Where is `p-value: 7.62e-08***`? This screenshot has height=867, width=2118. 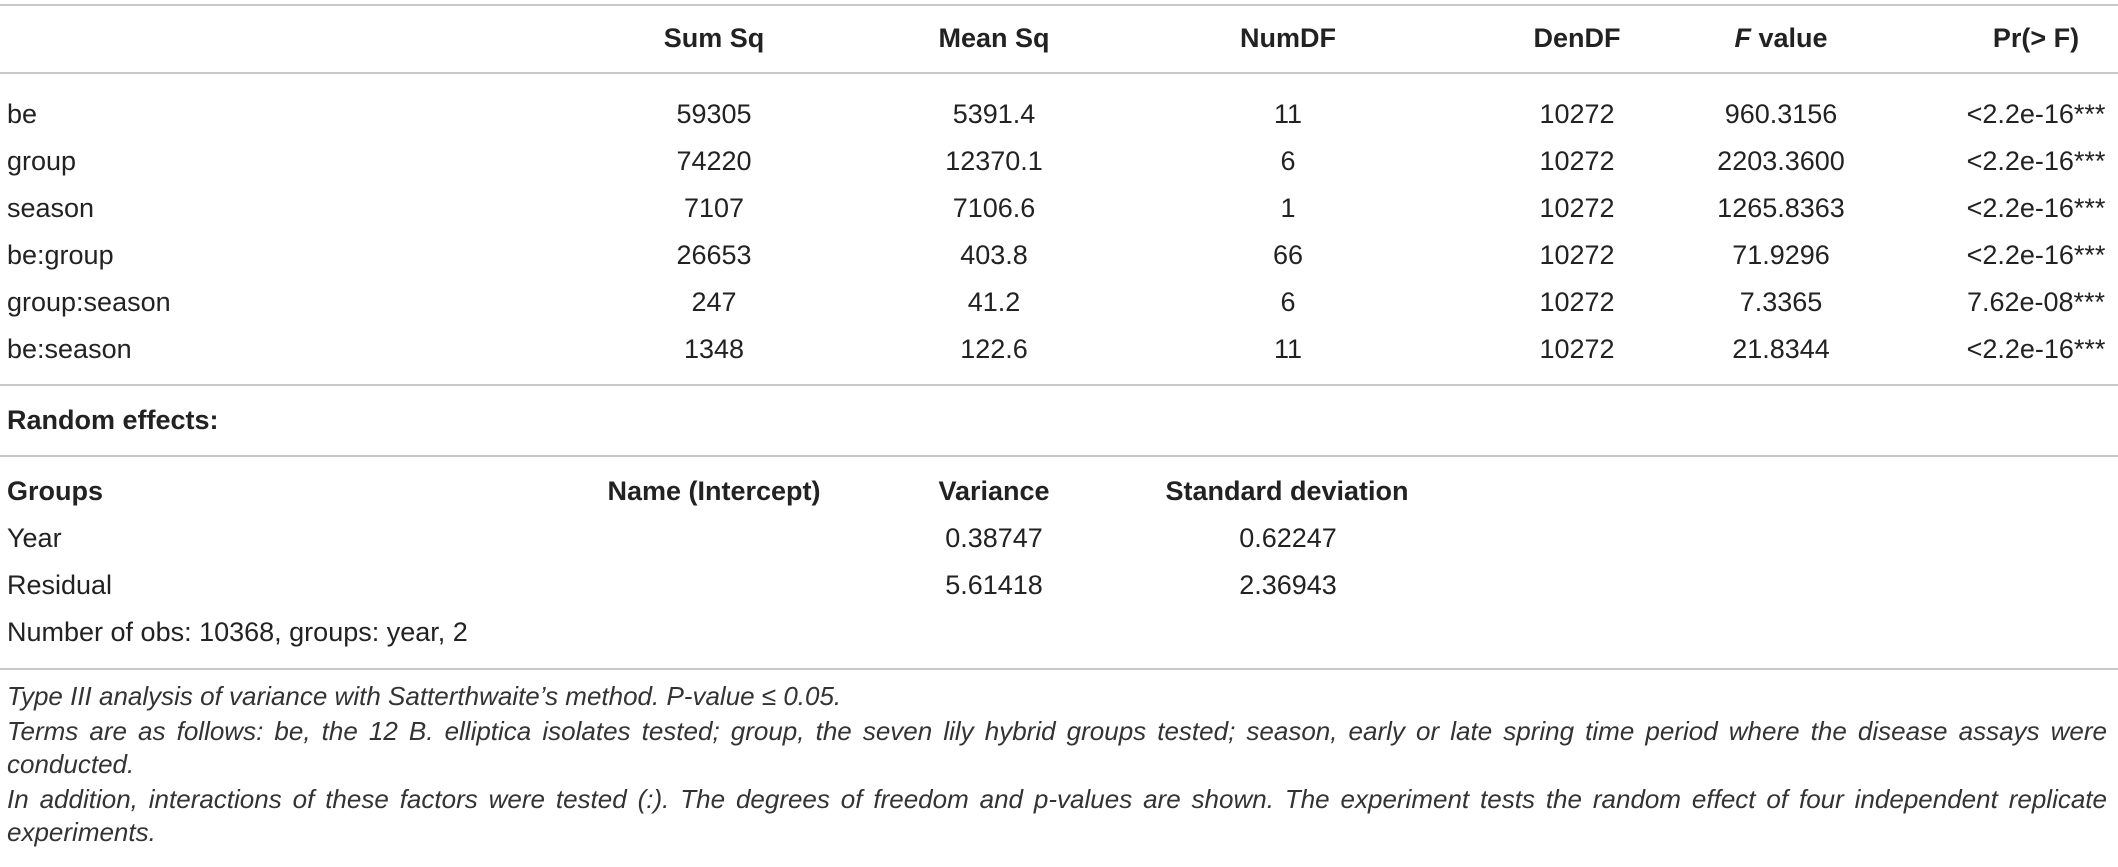 p-value: 7.62e-08*** is located at coordinates (2036, 302).